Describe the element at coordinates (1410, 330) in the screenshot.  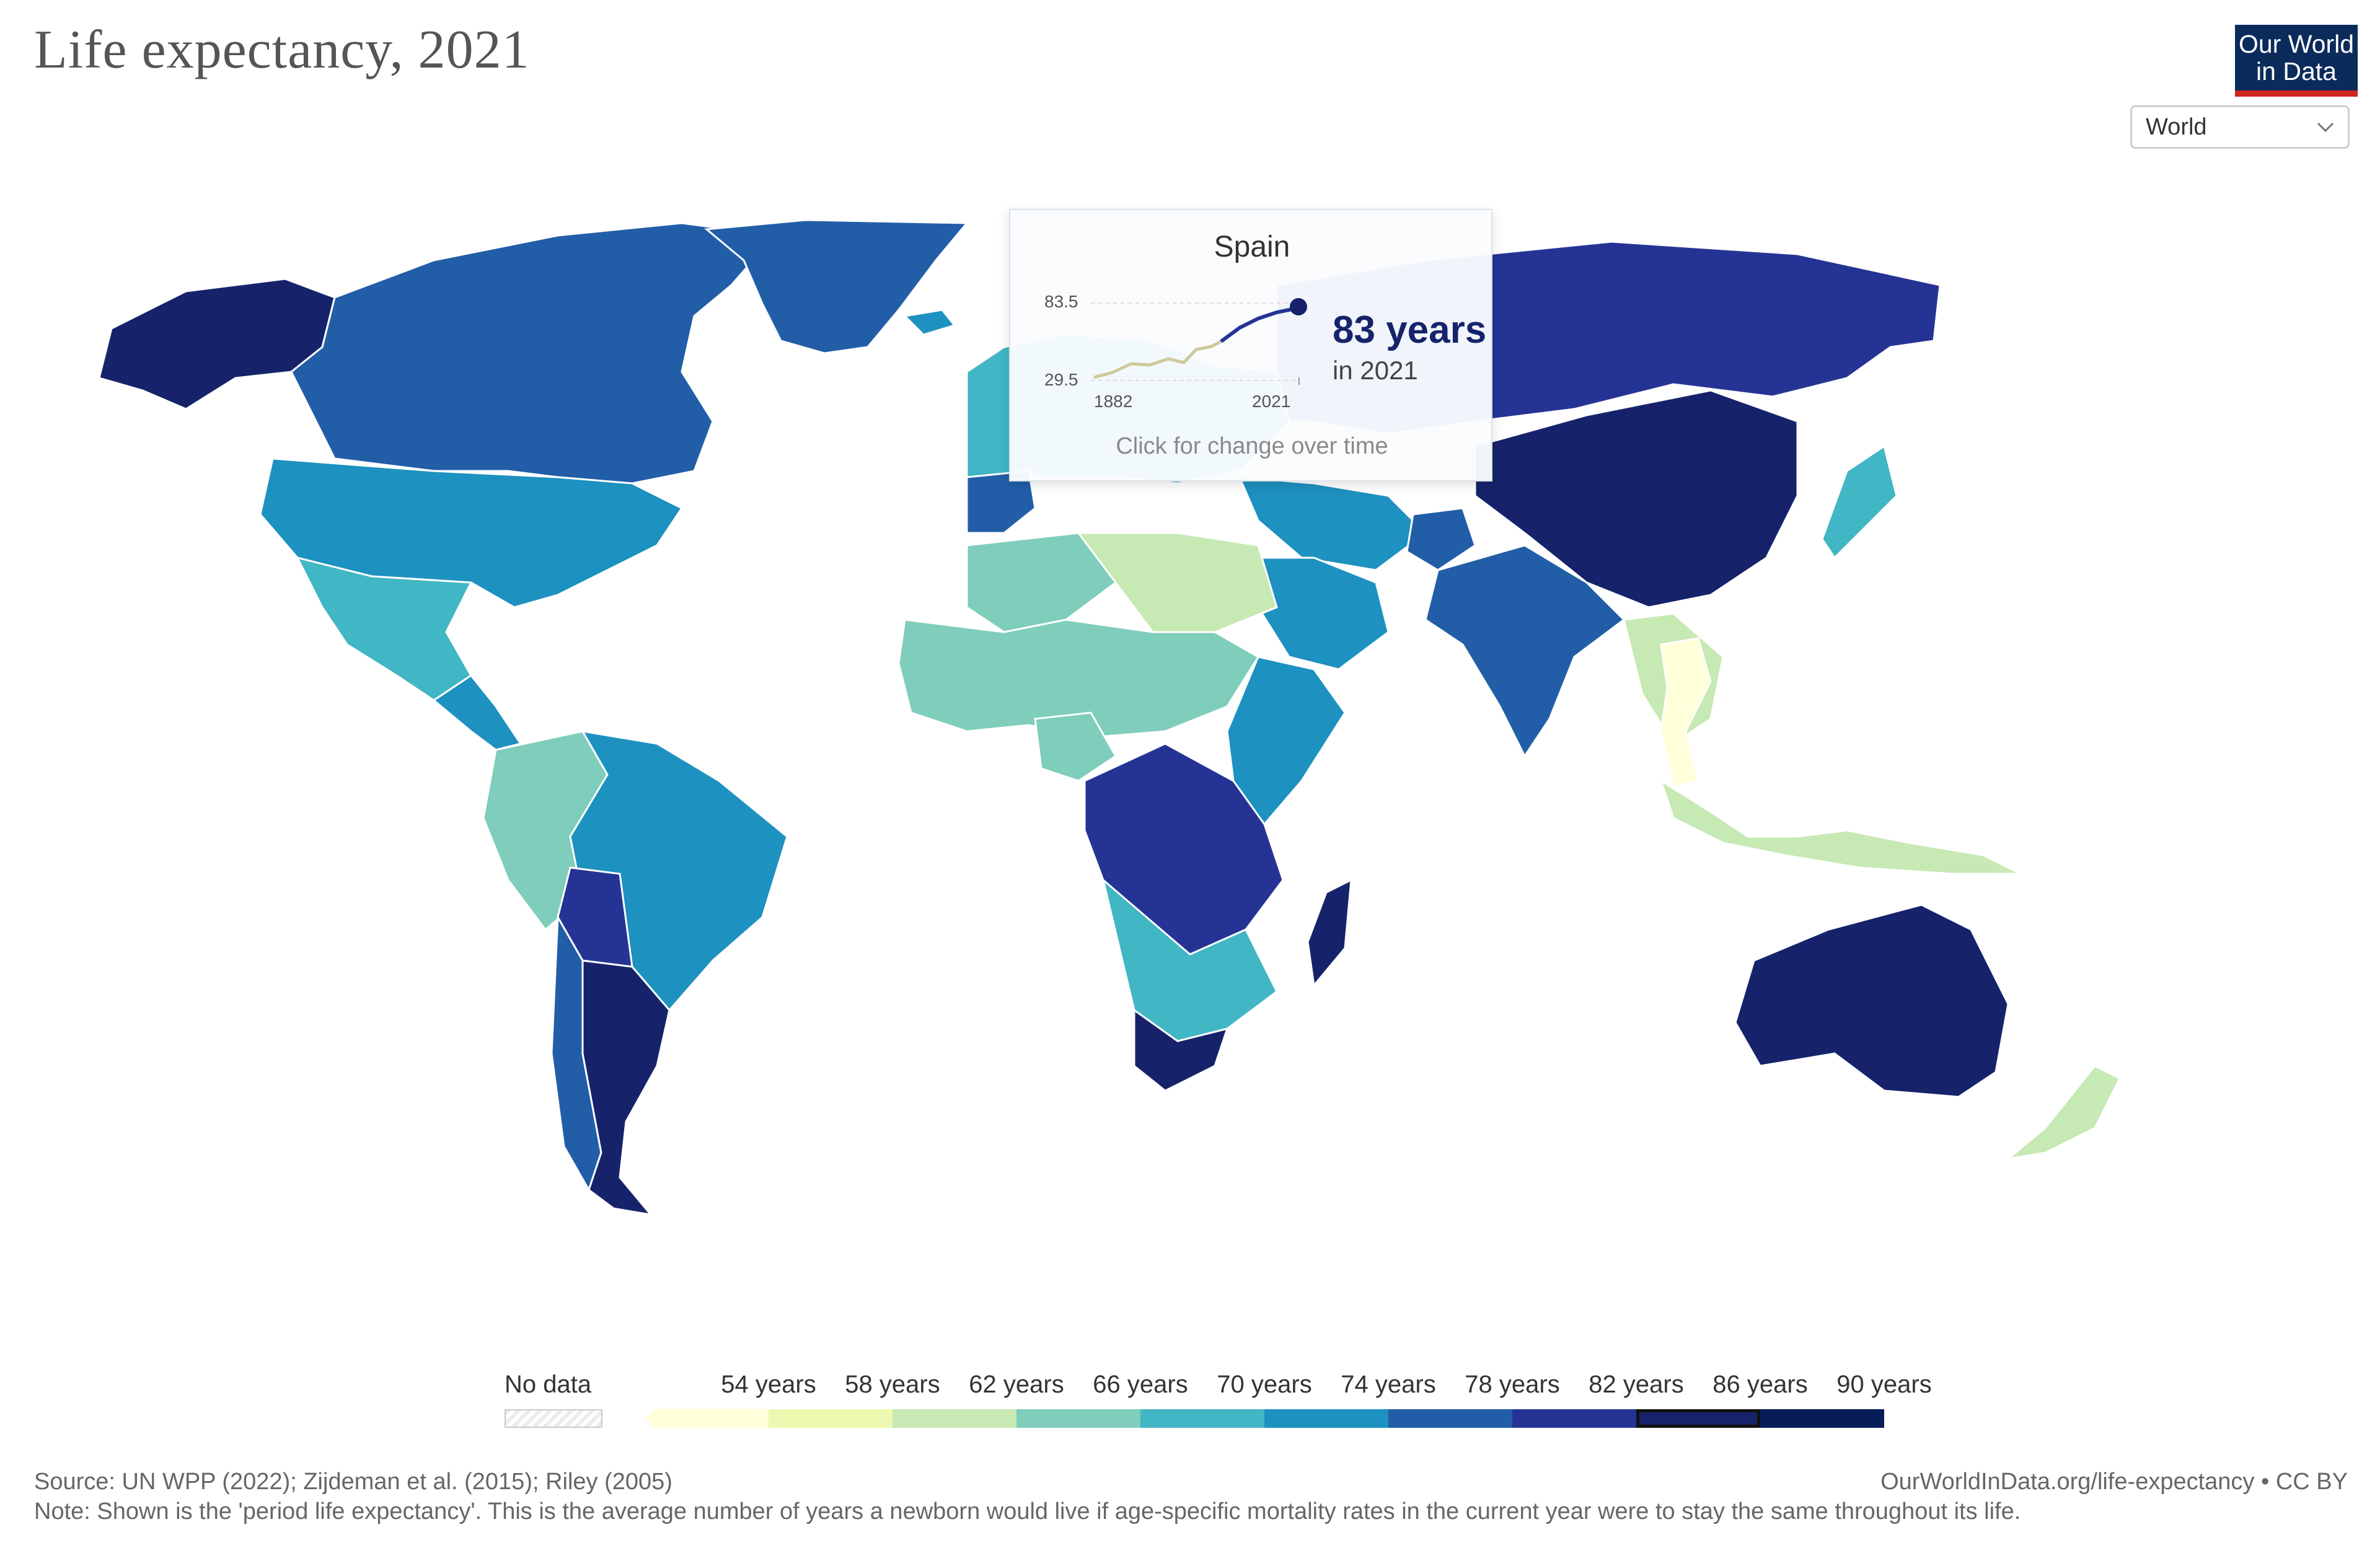
I see `tooltip-value: 83 years` at that location.